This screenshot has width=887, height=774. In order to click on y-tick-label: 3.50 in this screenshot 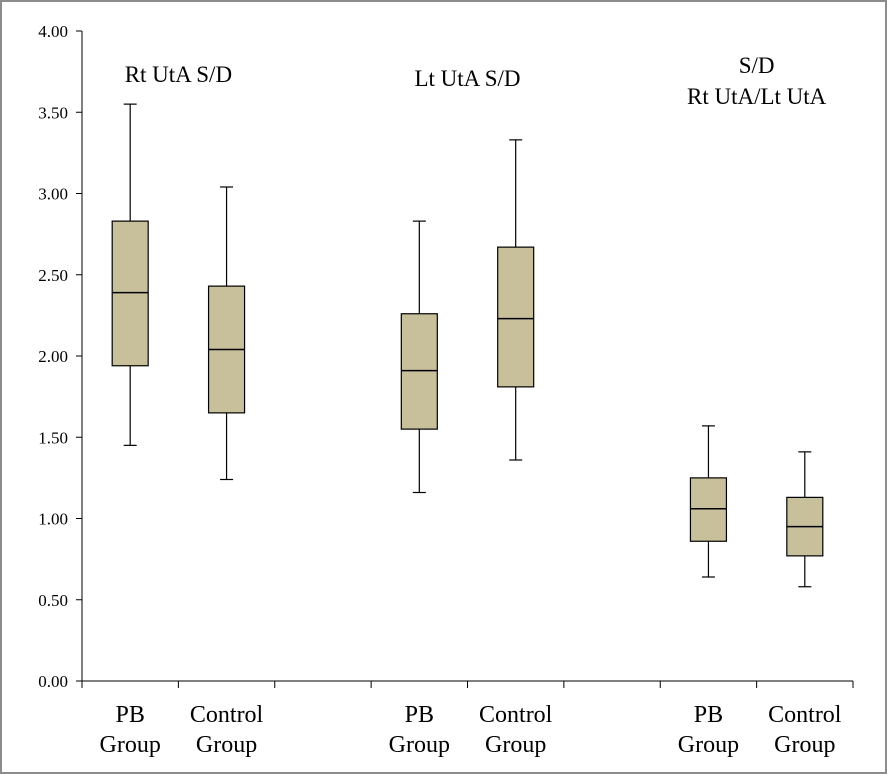, I will do `click(53, 112)`.